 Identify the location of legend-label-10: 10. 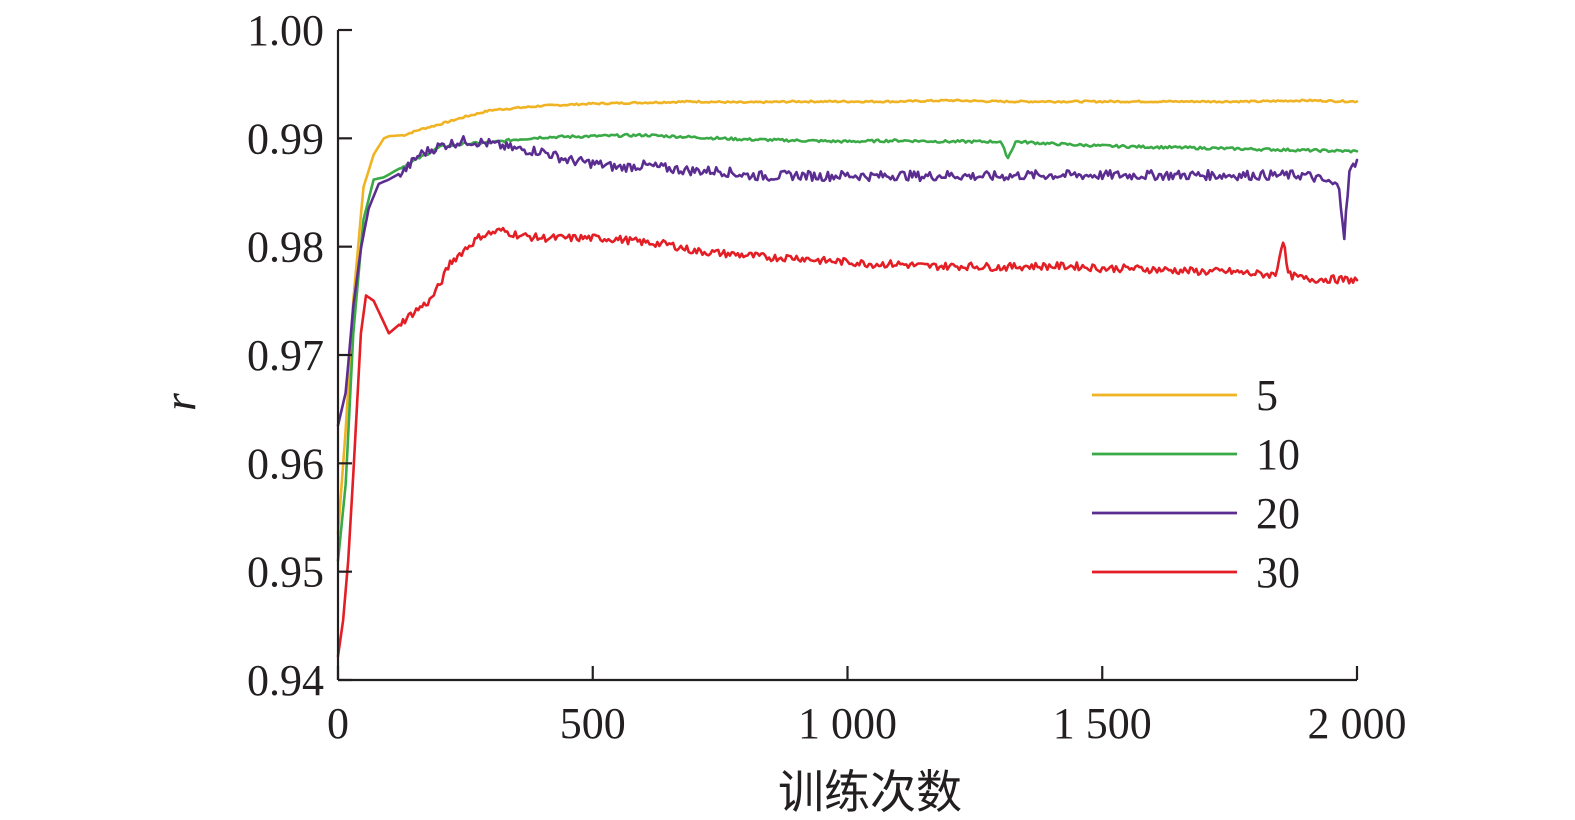
(1278, 454).